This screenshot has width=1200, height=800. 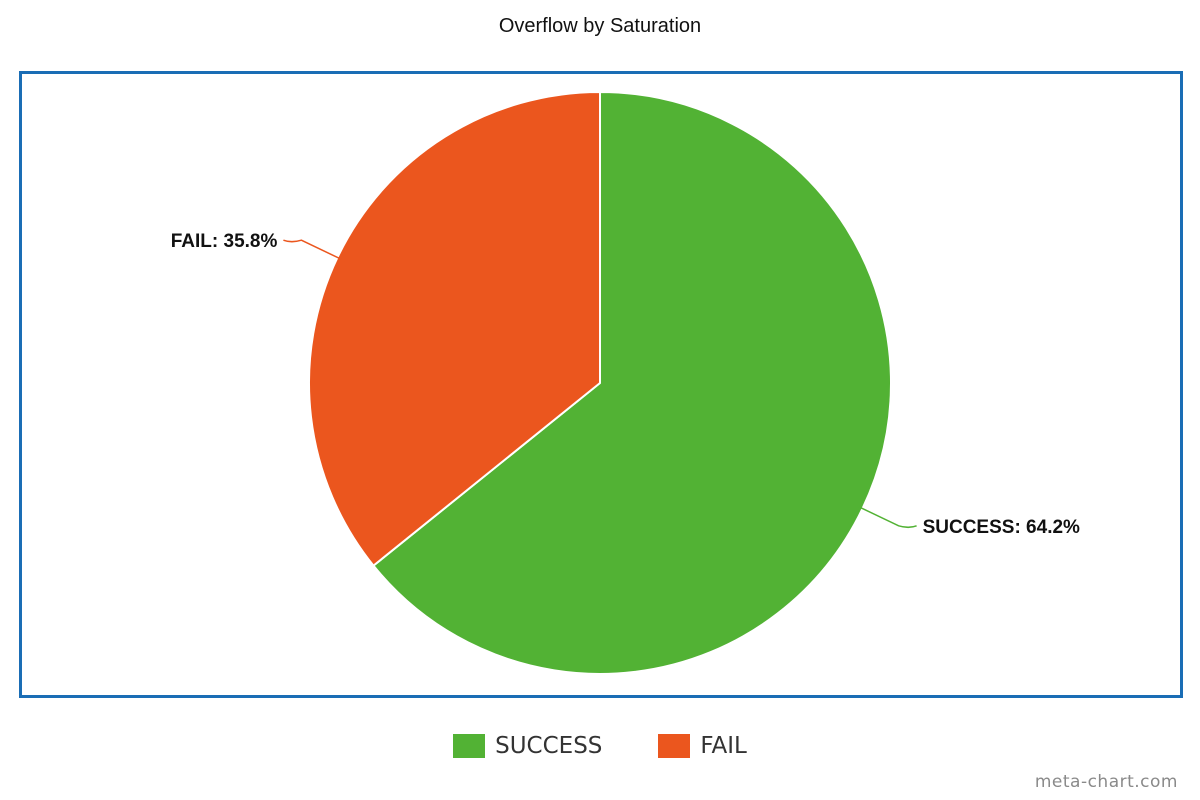 What do you see at coordinates (600, 26) in the screenshot?
I see `chart-title: Overflow by Saturation` at bounding box center [600, 26].